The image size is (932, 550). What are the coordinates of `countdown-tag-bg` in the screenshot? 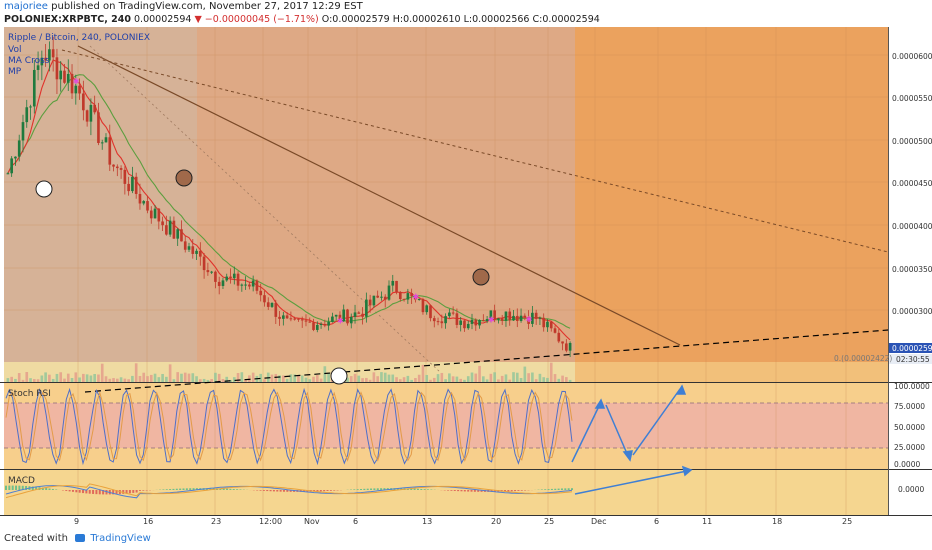 It's located at (910, 359).